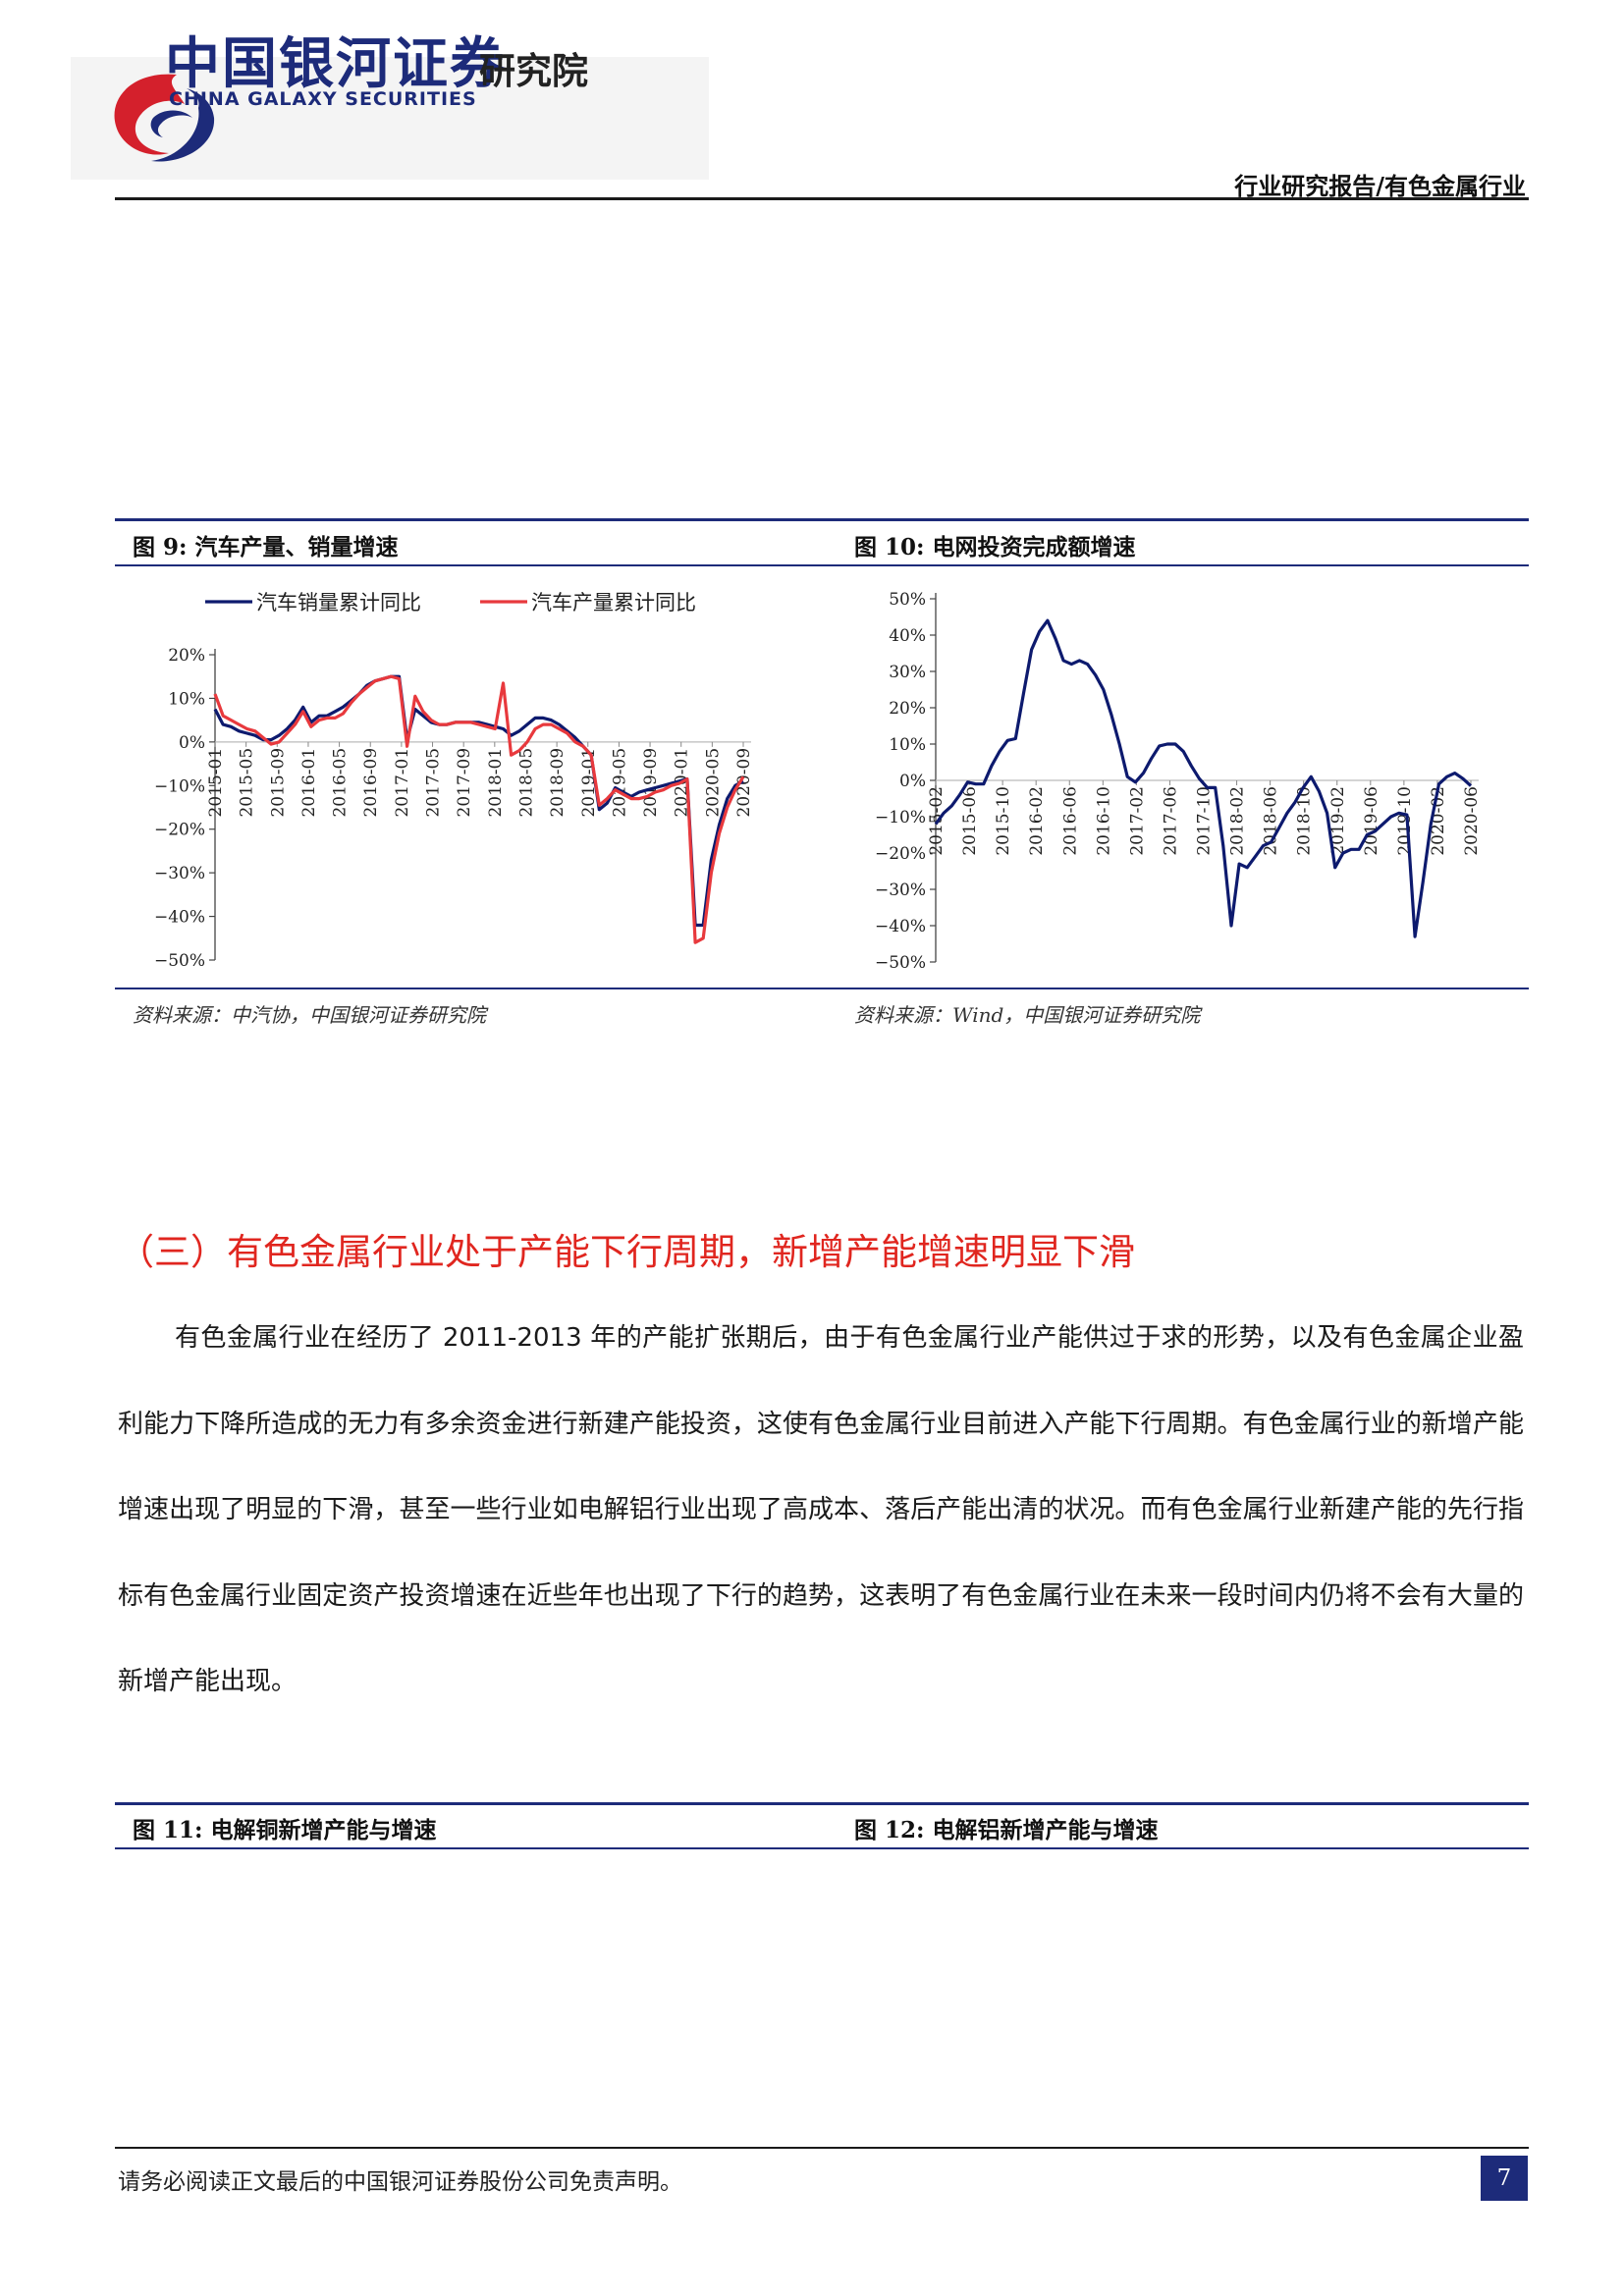 This screenshot has height=2296, width=1624. Describe the element at coordinates (434, 783) in the screenshot. I see `fig9-x-tick-label: 2017-05` at that location.